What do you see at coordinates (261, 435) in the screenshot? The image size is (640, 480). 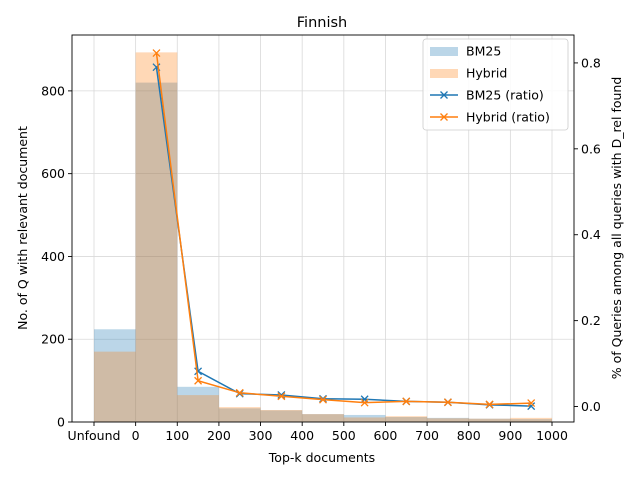 I see `x-tick-label: 300` at bounding box center [261, 435].